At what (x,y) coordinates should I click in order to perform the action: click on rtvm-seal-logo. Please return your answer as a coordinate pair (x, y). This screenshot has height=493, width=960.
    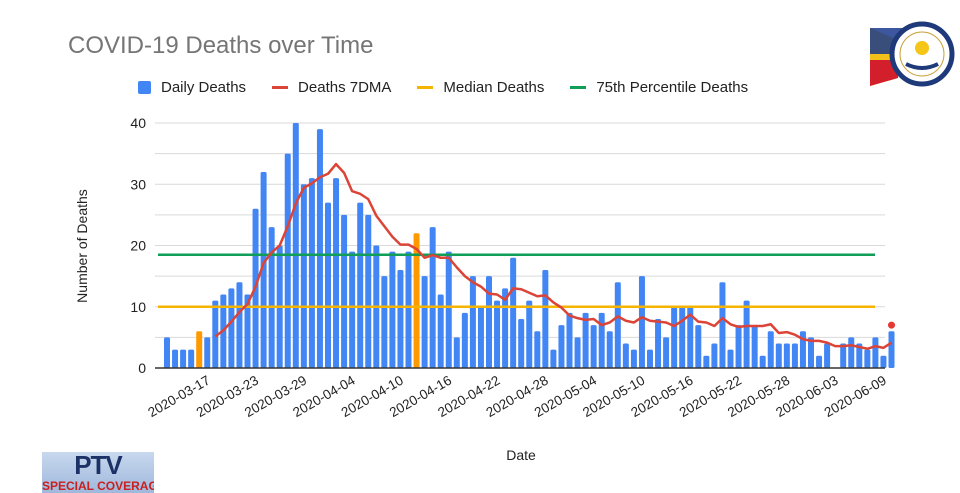
    Looking at the image, I should click on (912, 54).